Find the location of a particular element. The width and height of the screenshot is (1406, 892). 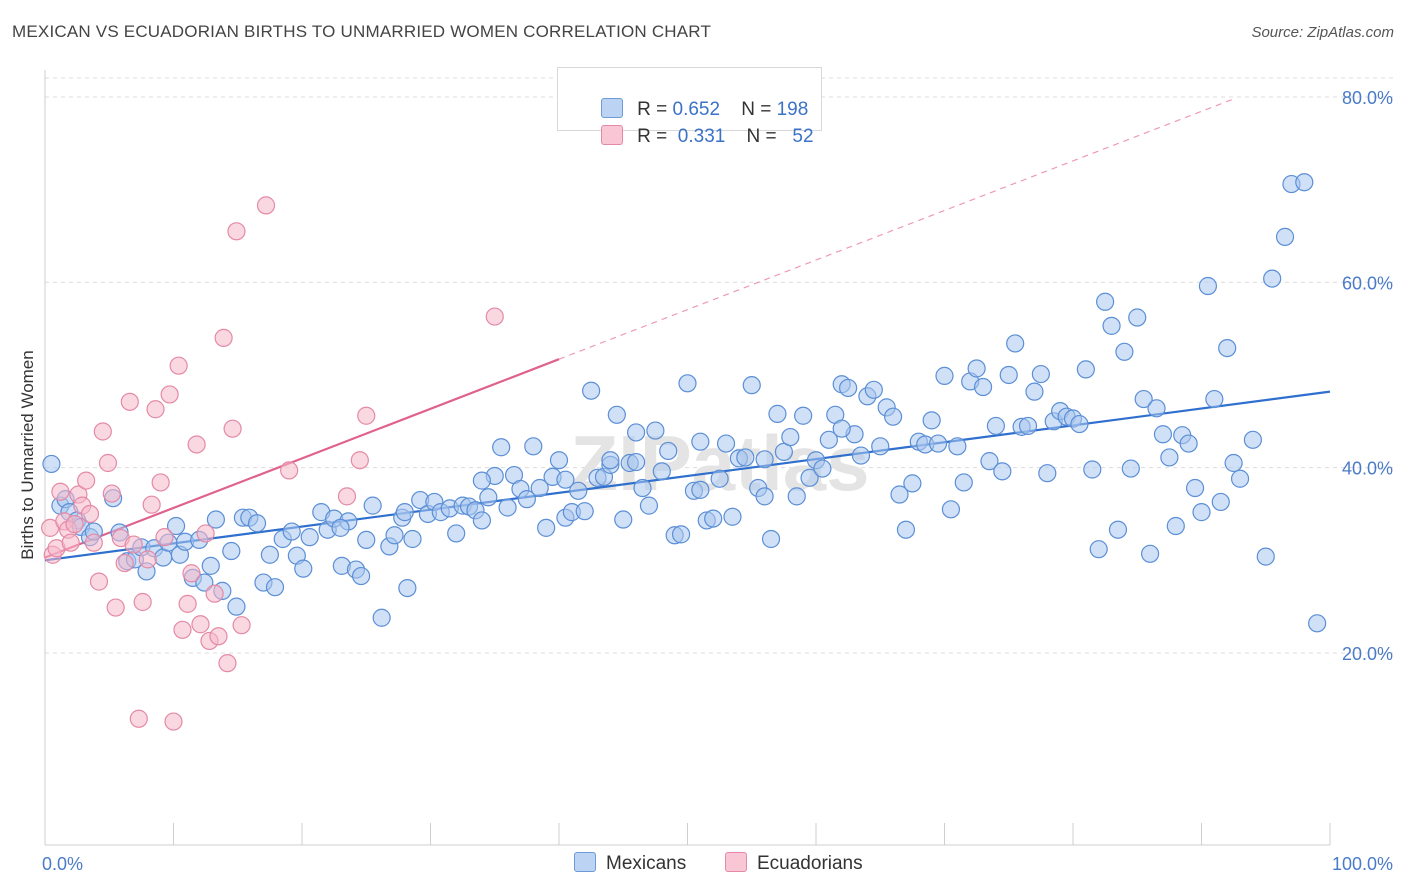

x-tick-label: 0.0% is located at coordinates (62, 864).